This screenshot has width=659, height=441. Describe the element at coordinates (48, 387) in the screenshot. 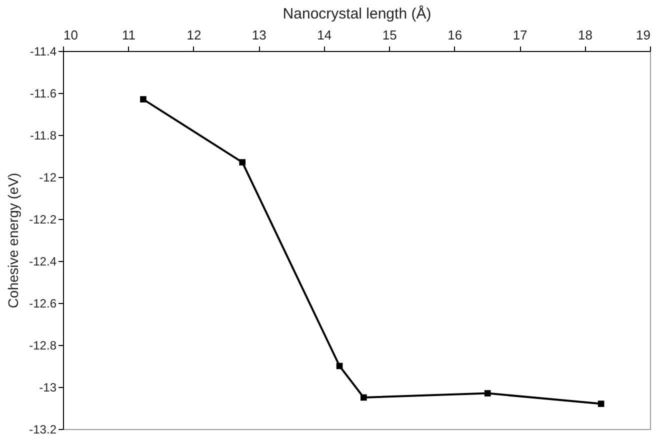

I see `y-tick-label: -13` at that location.